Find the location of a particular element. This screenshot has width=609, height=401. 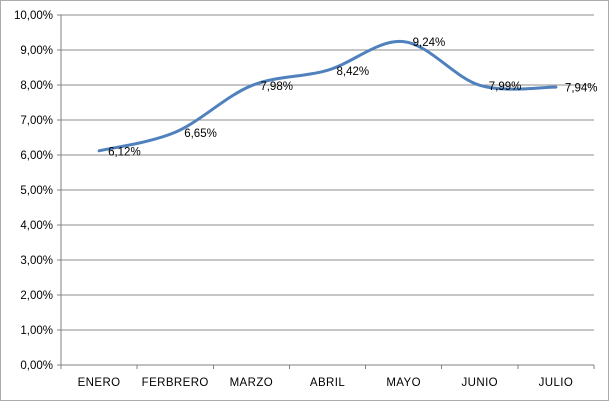

data-label: 6,65% is located at coordinates (200, 134).